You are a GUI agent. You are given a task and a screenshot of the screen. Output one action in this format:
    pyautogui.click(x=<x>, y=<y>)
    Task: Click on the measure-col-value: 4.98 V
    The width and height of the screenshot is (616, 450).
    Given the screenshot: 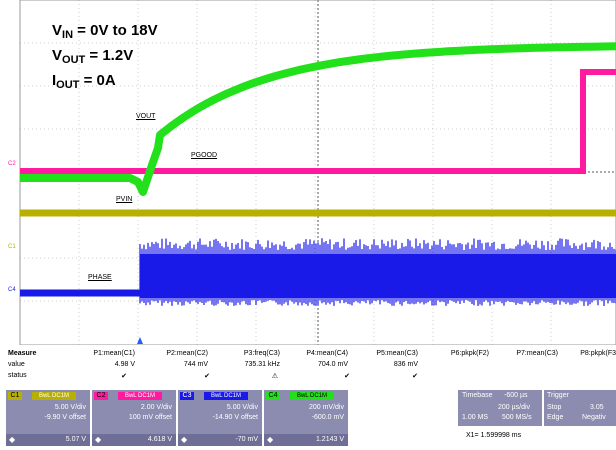 What is the action you would take?
    pyautogui.click(x=124, y=364)
    